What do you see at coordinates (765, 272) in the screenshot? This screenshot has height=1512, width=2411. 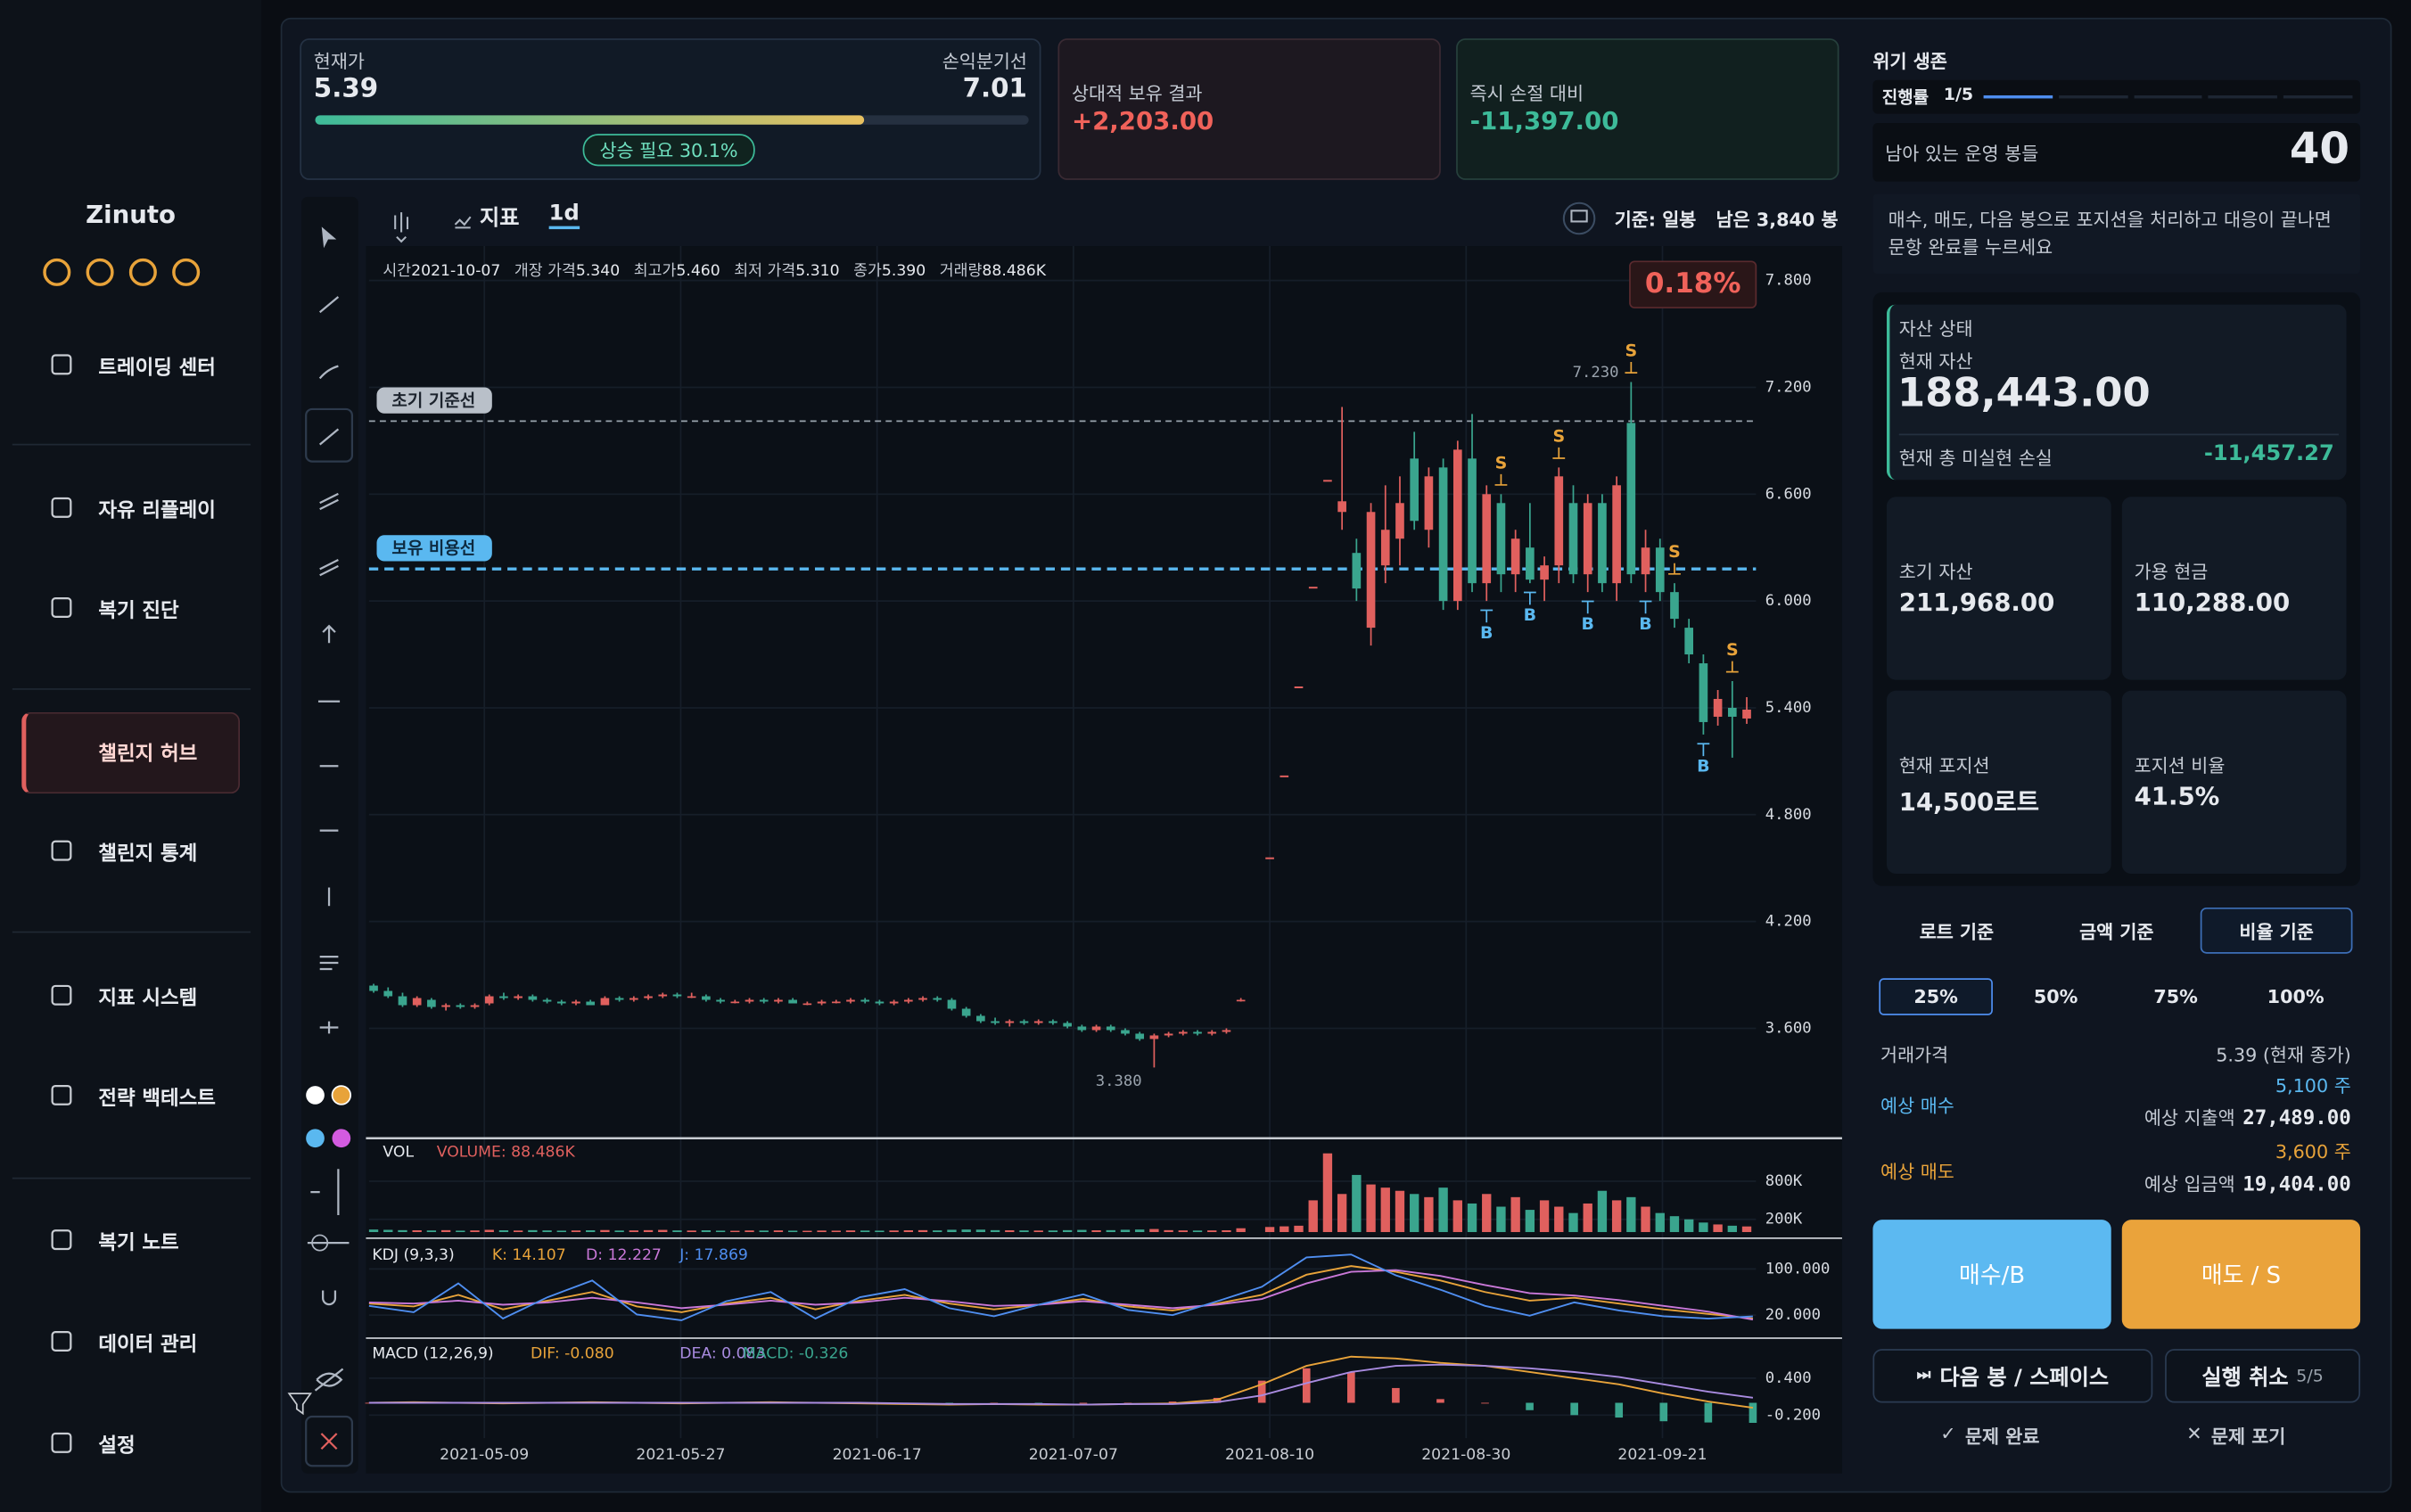 I see `info-label: 최저 가격` at bounding box center [765, 272].